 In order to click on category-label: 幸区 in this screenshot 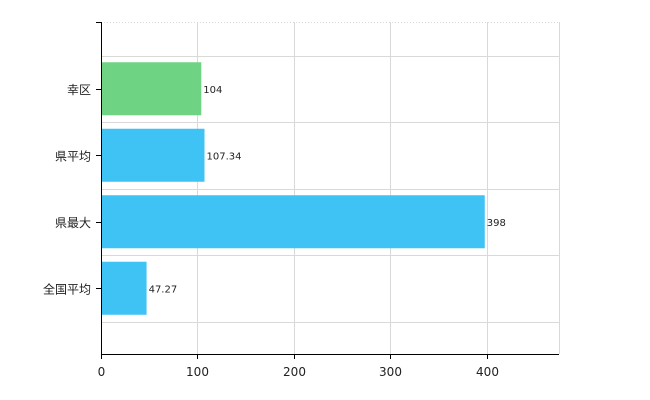, I will do `click(79, 90)`.